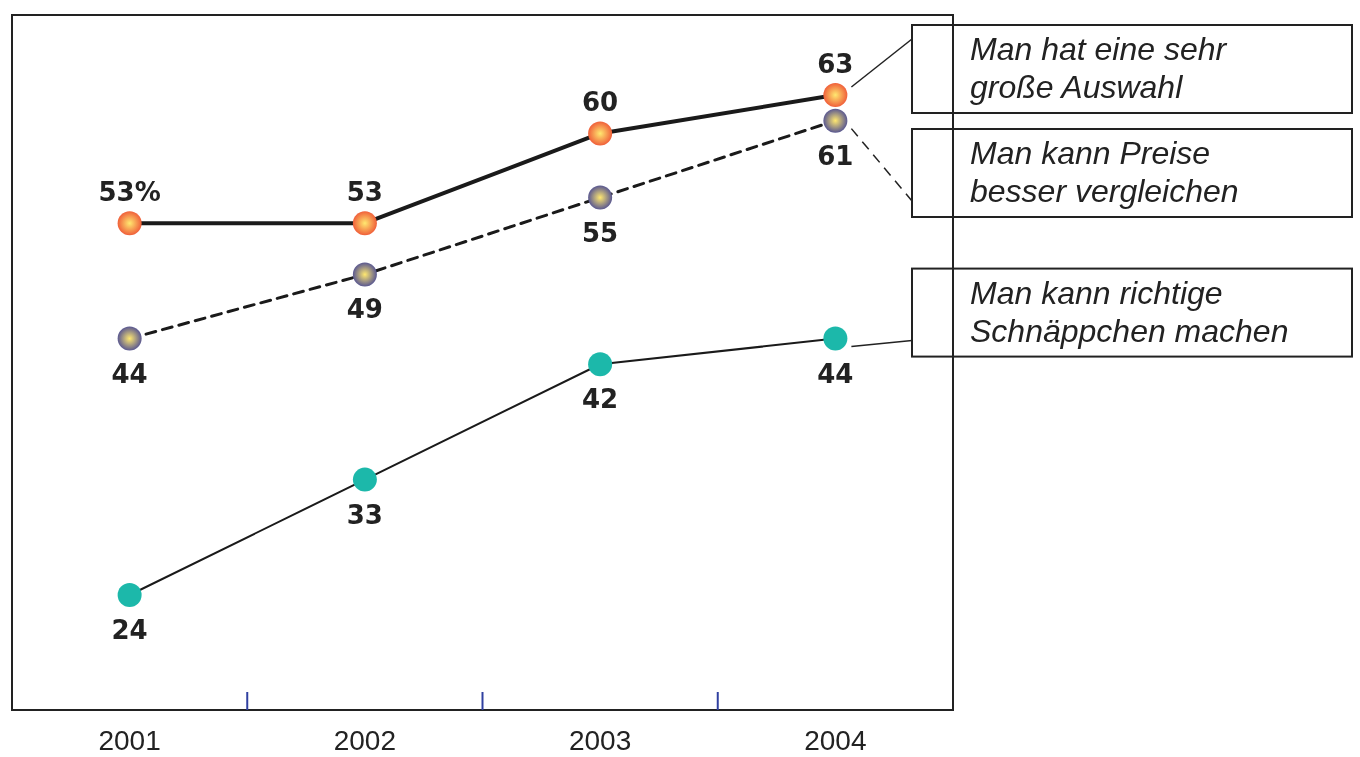 This screenshot has height=757, width=1360. I want to click on text: Man kann richtige Schnäppchen machen, so click(1129, 311).